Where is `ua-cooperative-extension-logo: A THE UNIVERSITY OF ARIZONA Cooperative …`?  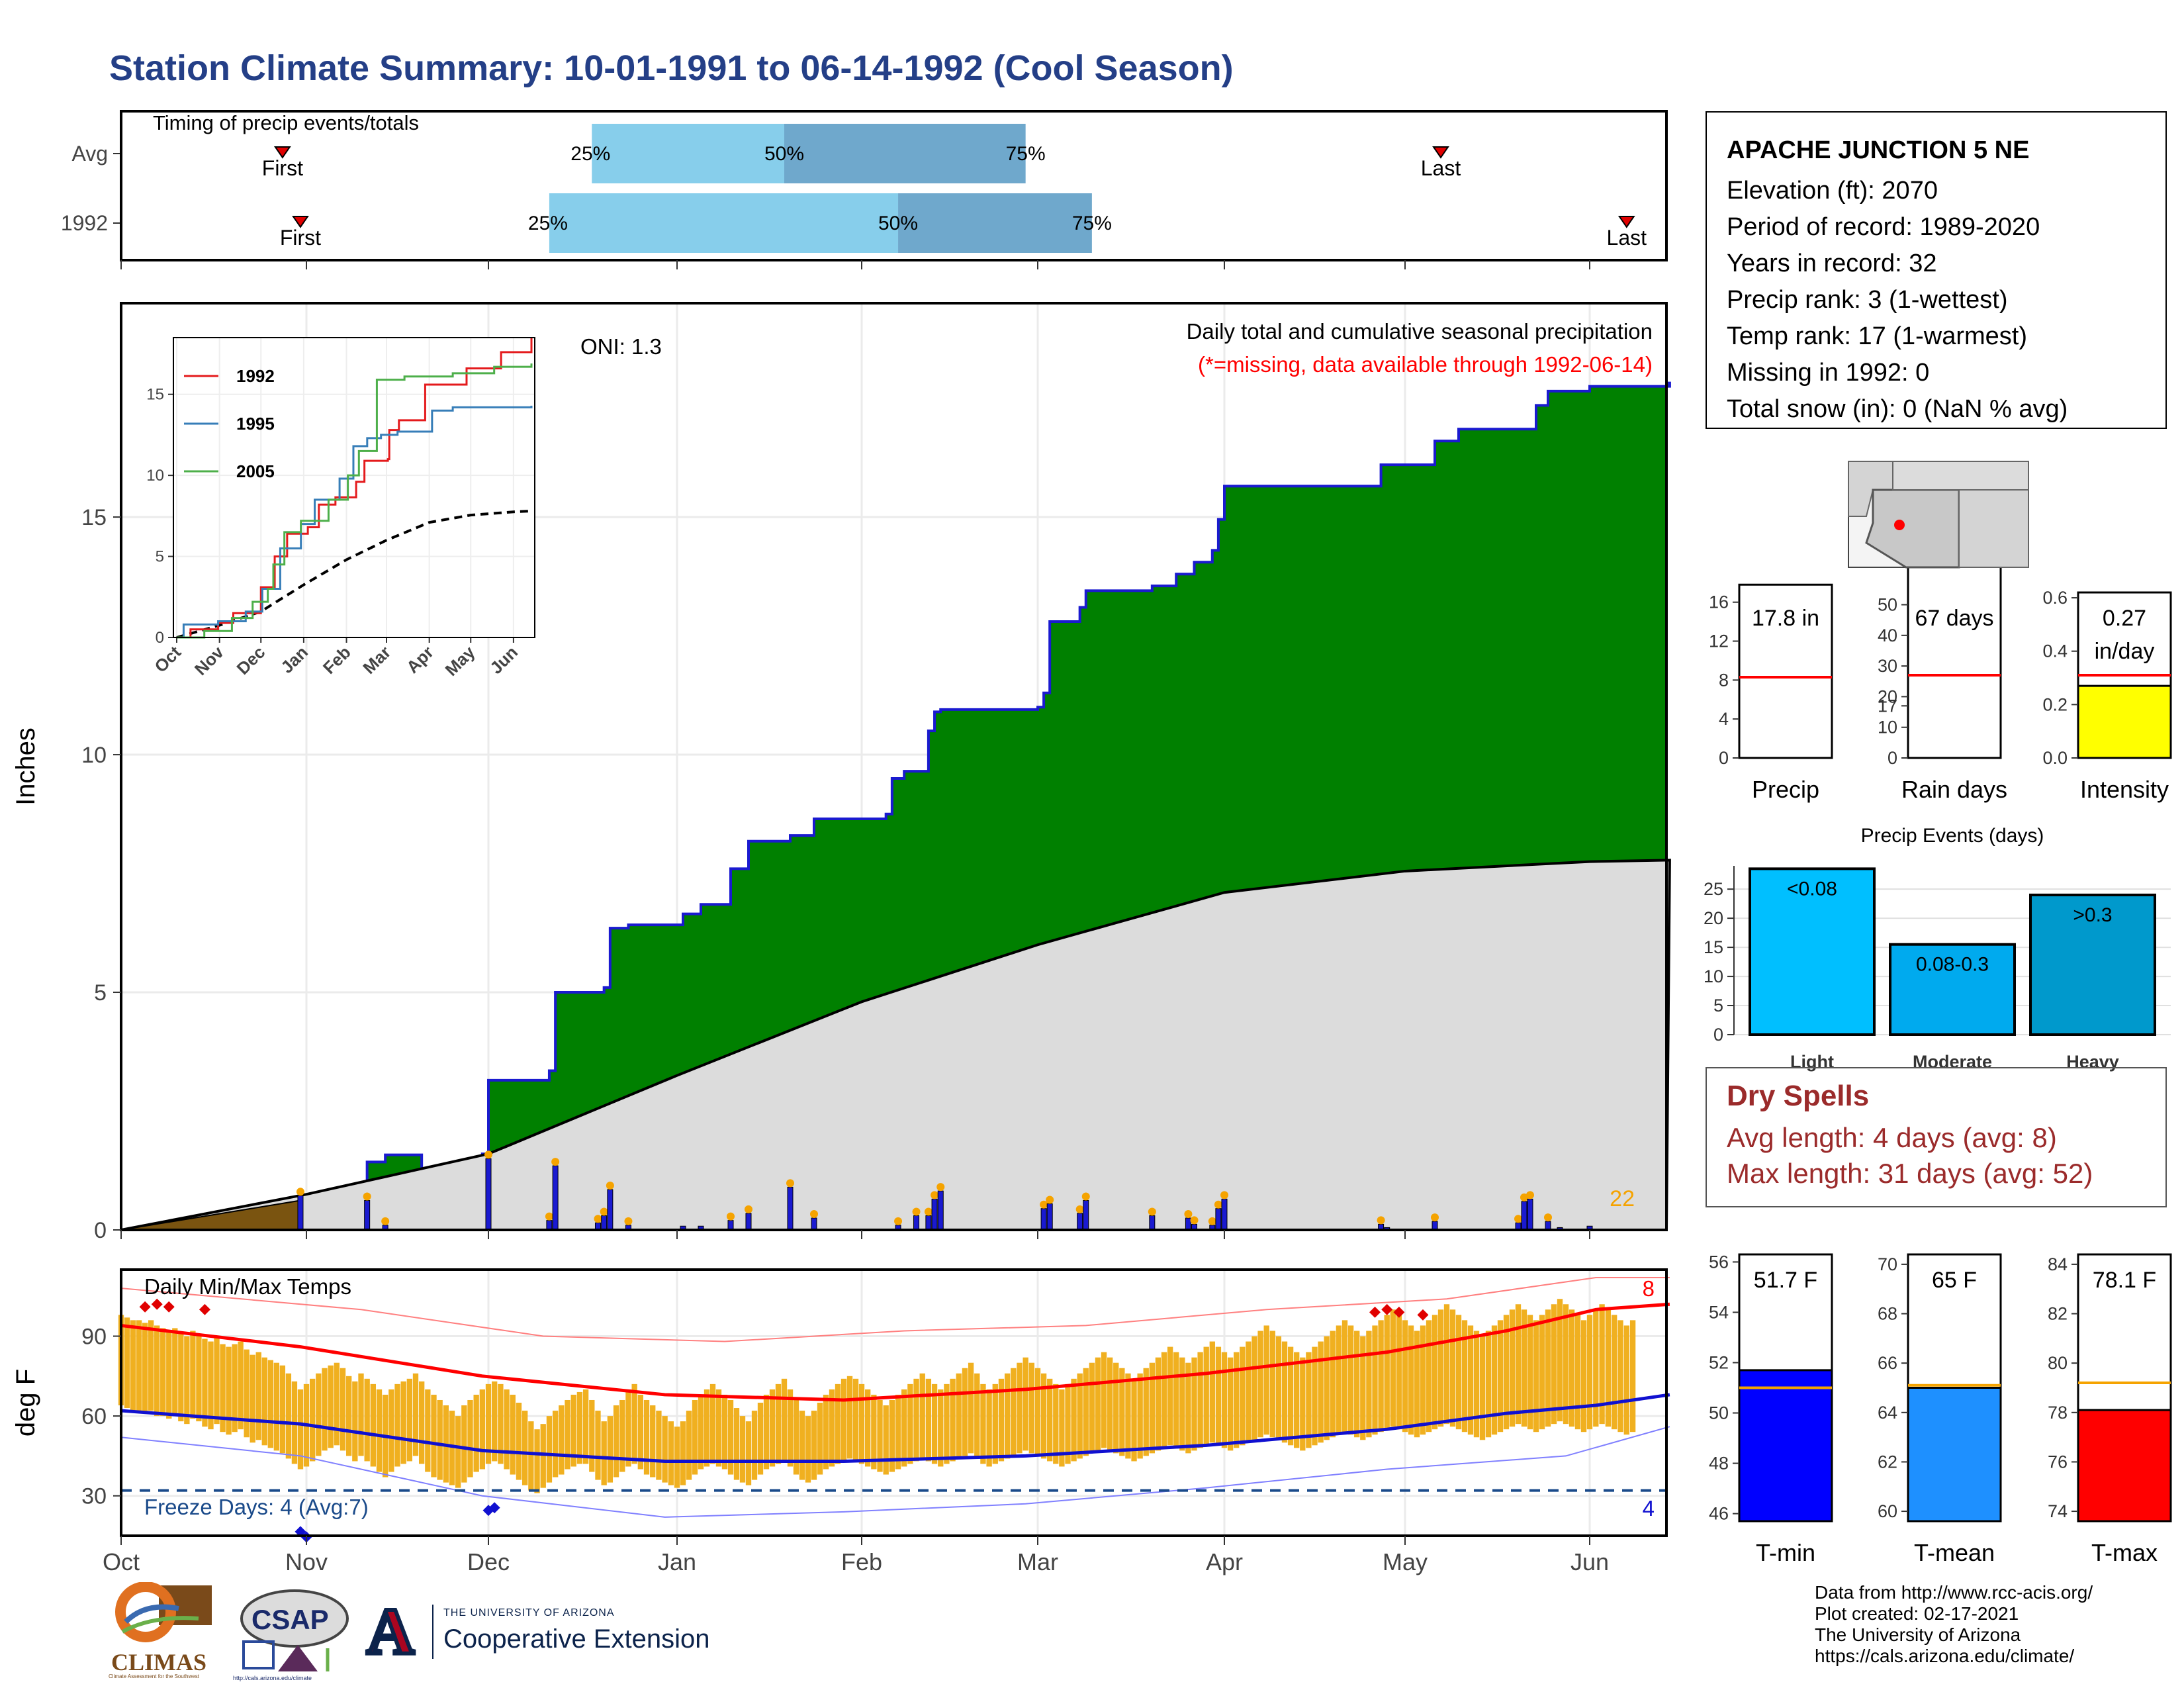 ua-cooperative-extension-logo: A THE UNIVERSITY OF ARIZONA Cooperative … is located at coordinates (553, 1632).